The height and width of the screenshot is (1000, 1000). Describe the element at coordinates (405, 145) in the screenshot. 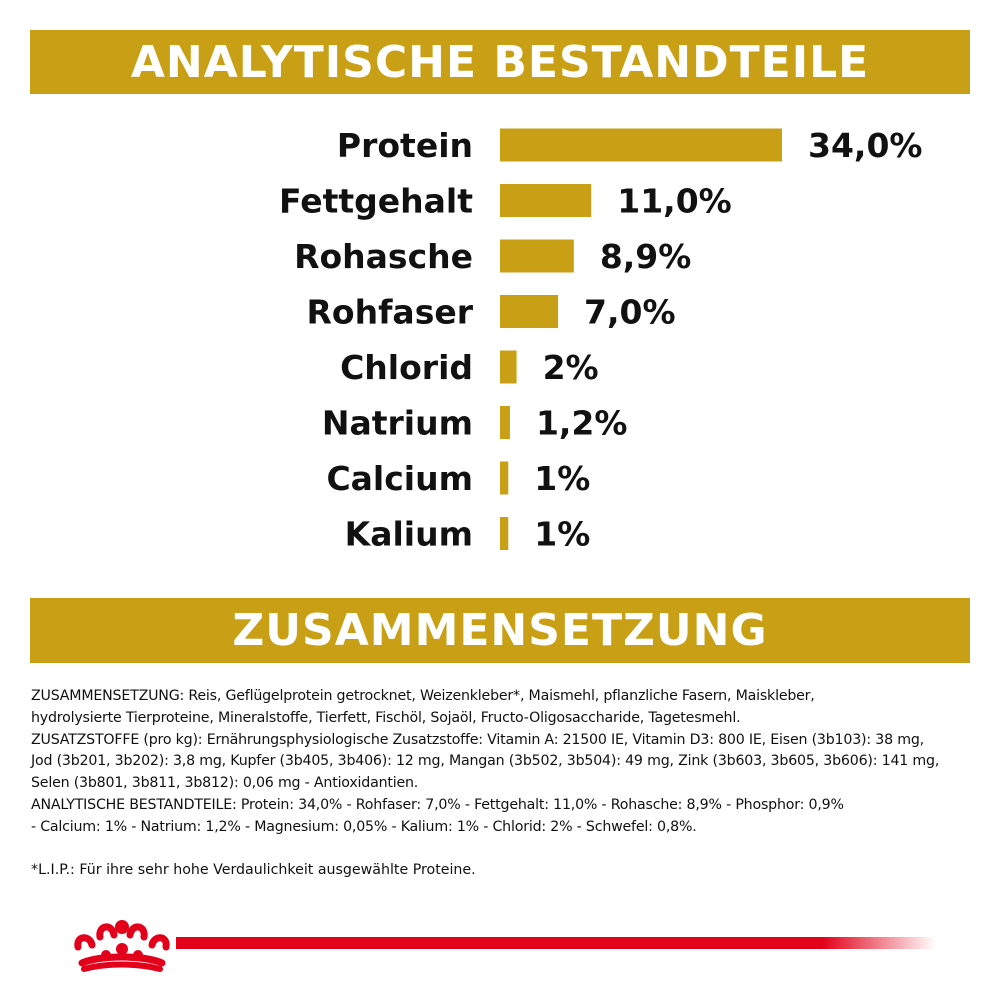

I see `category-label: Protein` at that location.